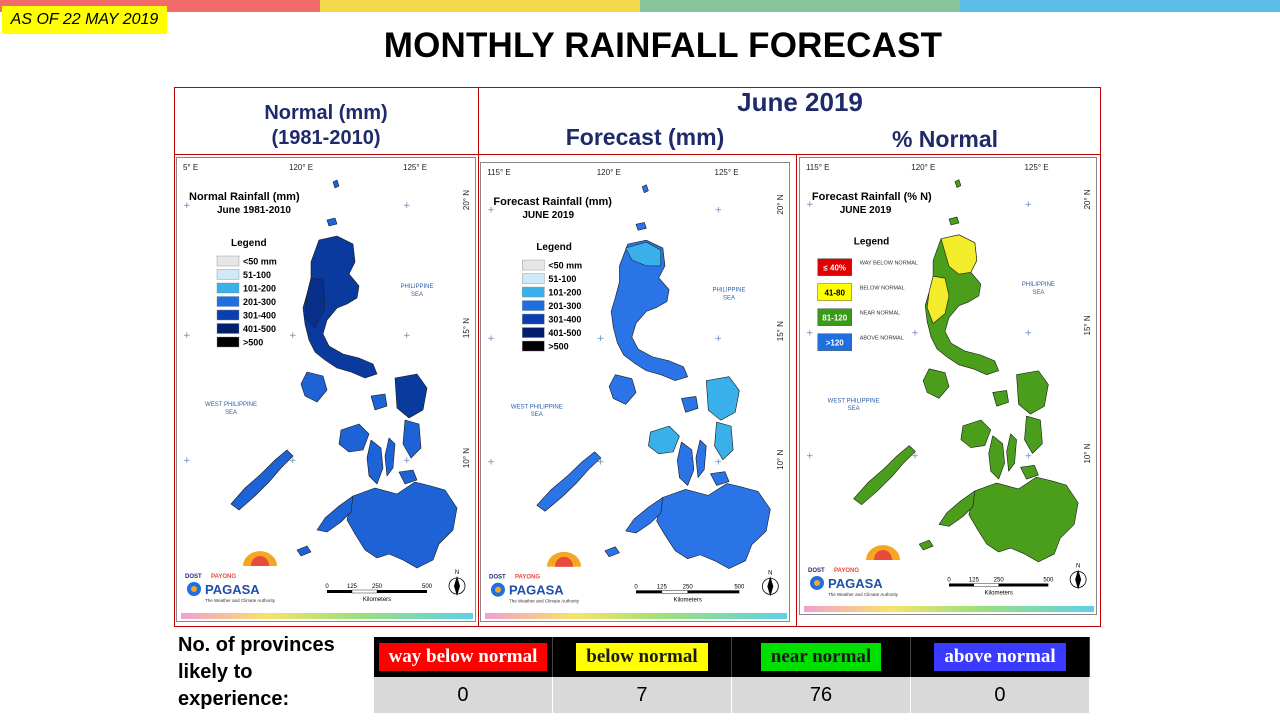  I want to click on north-label: N, so click(457, 573).